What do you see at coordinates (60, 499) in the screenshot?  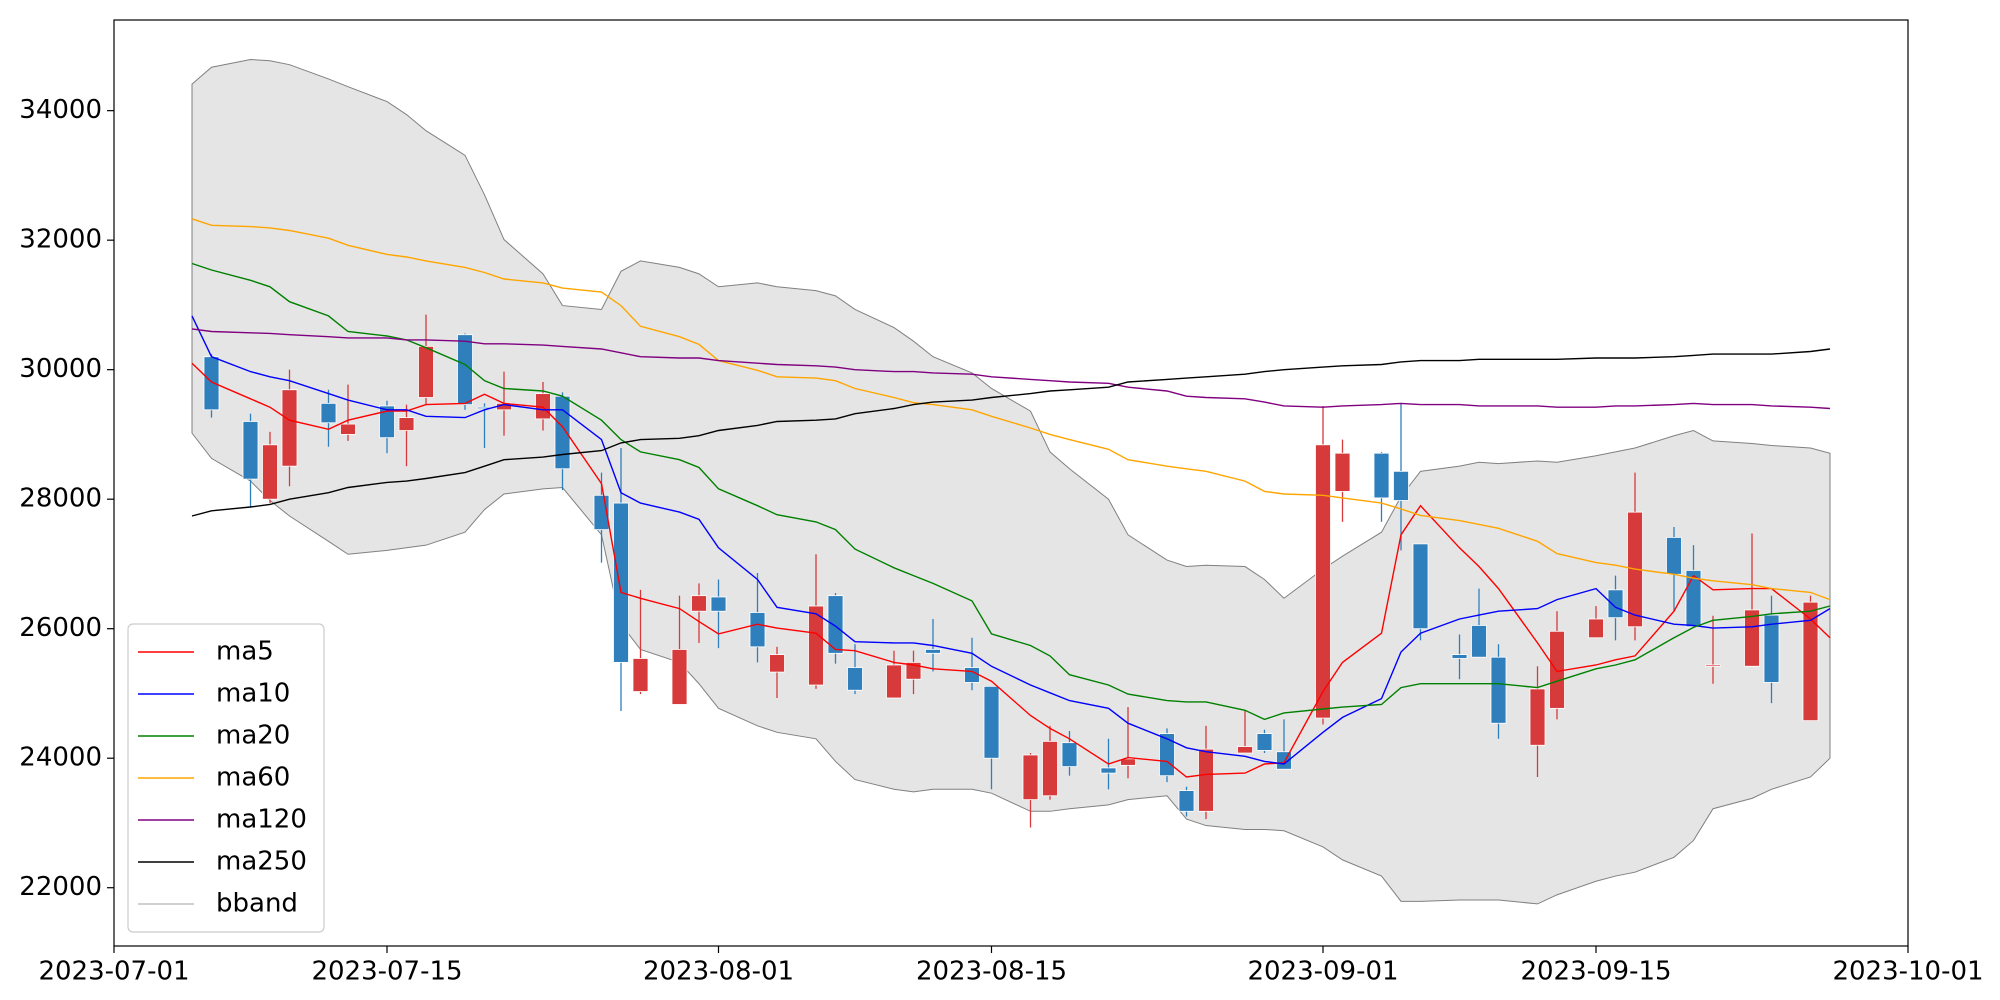 I see `y-tick-label: 28000` at bounding box center [60, 499].